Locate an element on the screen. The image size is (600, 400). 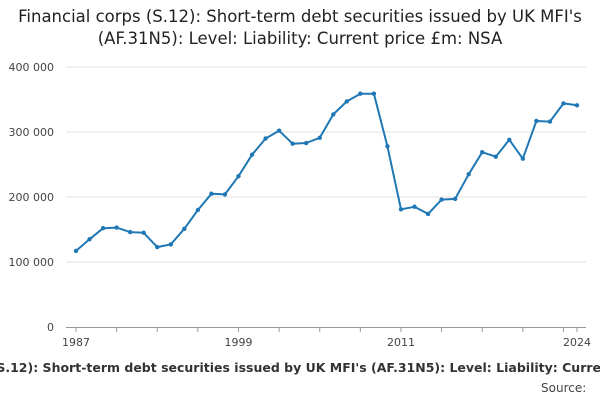
y-tick-label: 200 000 is located at coordinates (32, 197).